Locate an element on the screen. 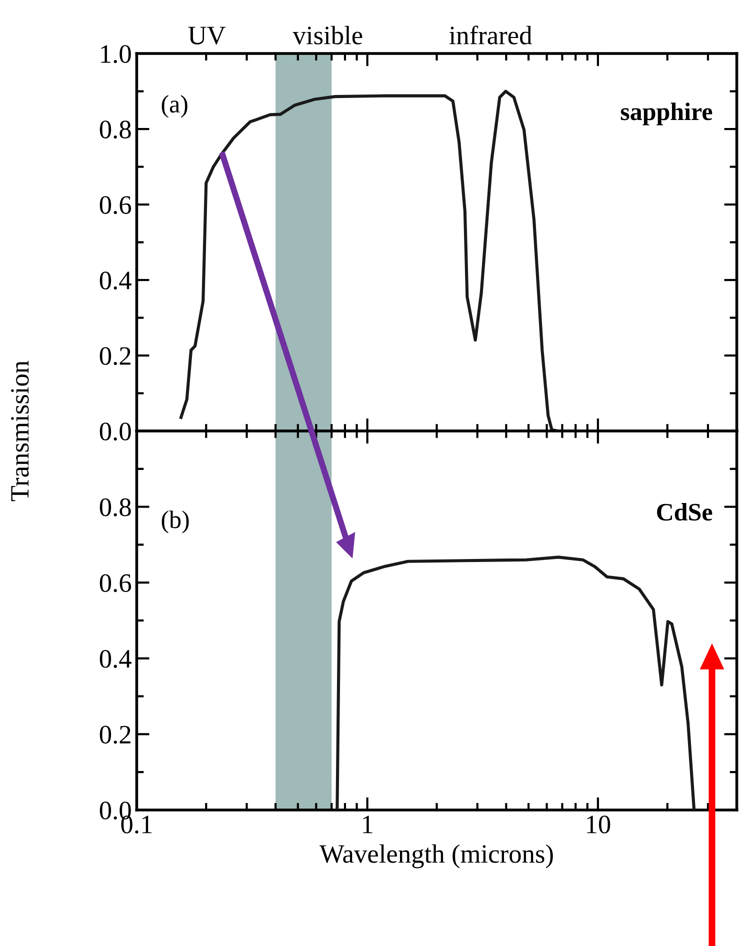  x-axis-title: Wavelength (microns) is located at coordinates (436, 856).